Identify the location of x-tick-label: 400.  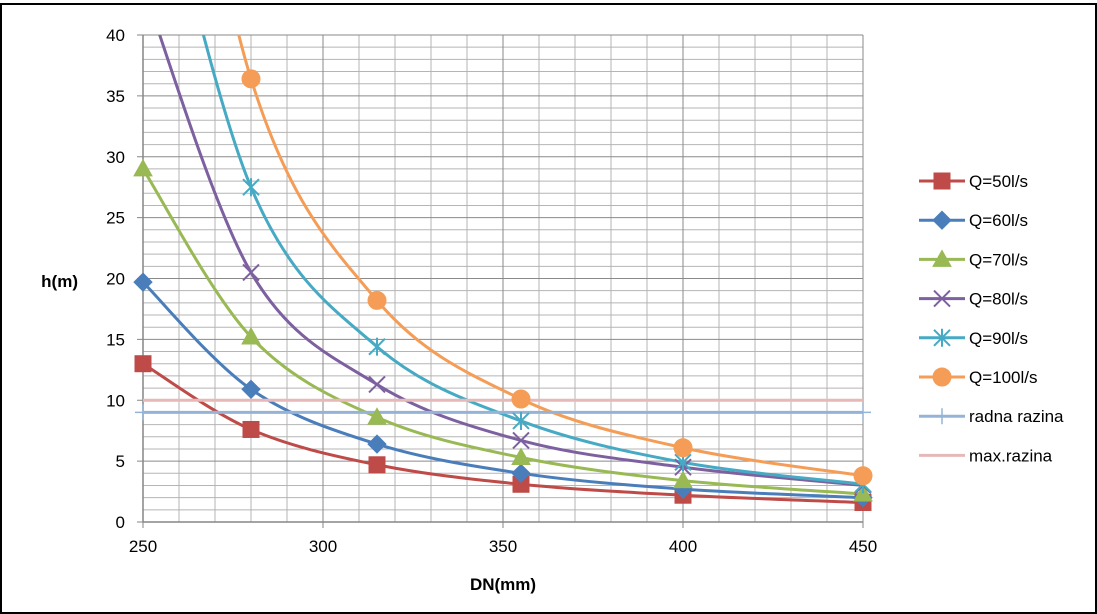
(683, 546).